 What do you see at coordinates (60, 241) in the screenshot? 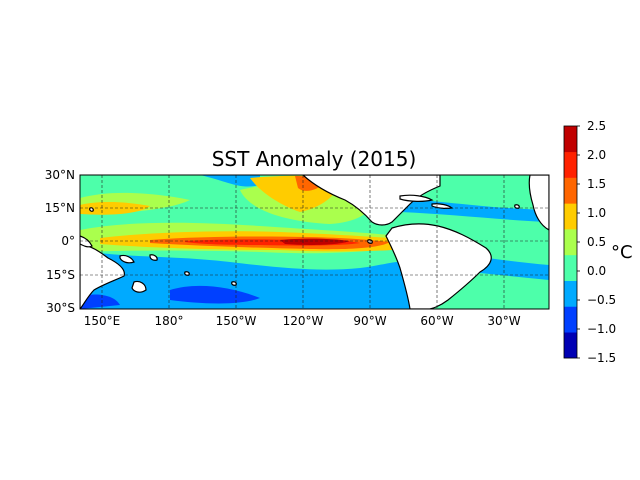
I see `lat-tick-labels: 30°N 15°N 0° 15°S 30°S` at bounding box center [60, 241].